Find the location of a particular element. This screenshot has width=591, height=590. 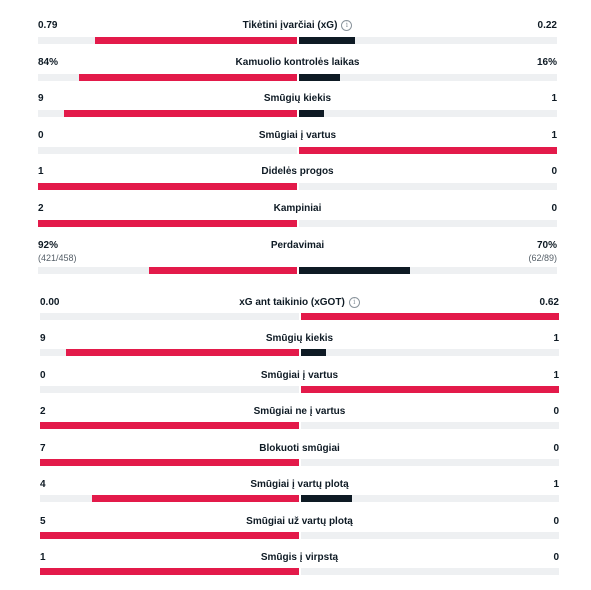

stat-row-kampiniai: 2 Kampiniai 0 is located at coordinates (297, 218).